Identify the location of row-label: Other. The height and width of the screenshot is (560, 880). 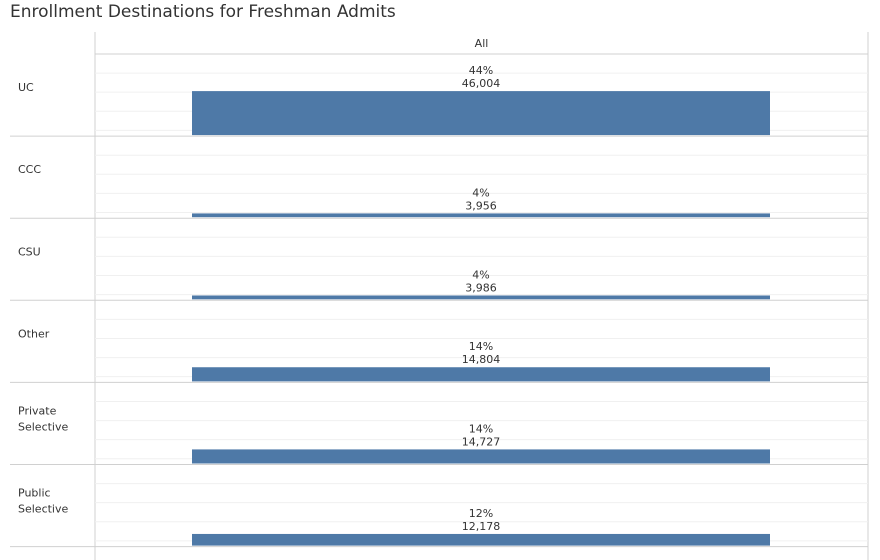
(34, 333).